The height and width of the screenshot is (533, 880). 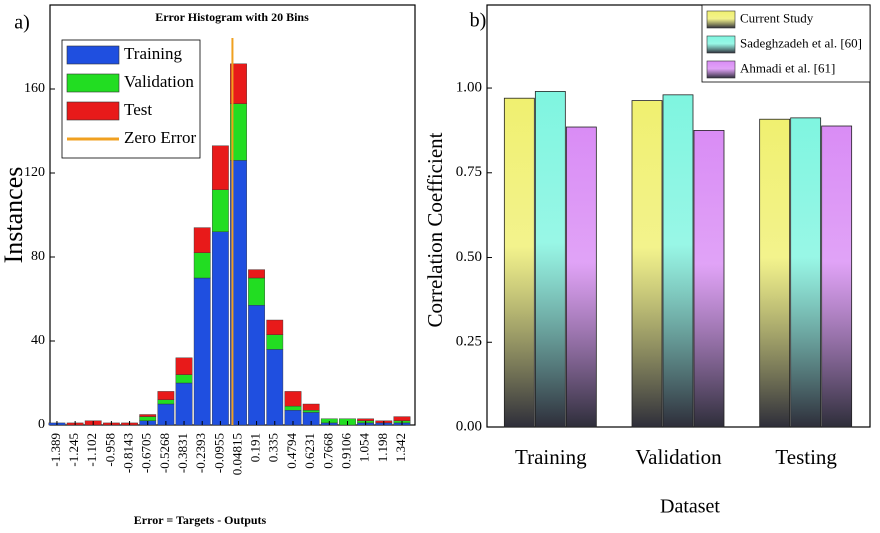 What do you see at coordinates (138, 109) in the screenshot?
I see `legend-label: Test` at bounding box center [138, 109].